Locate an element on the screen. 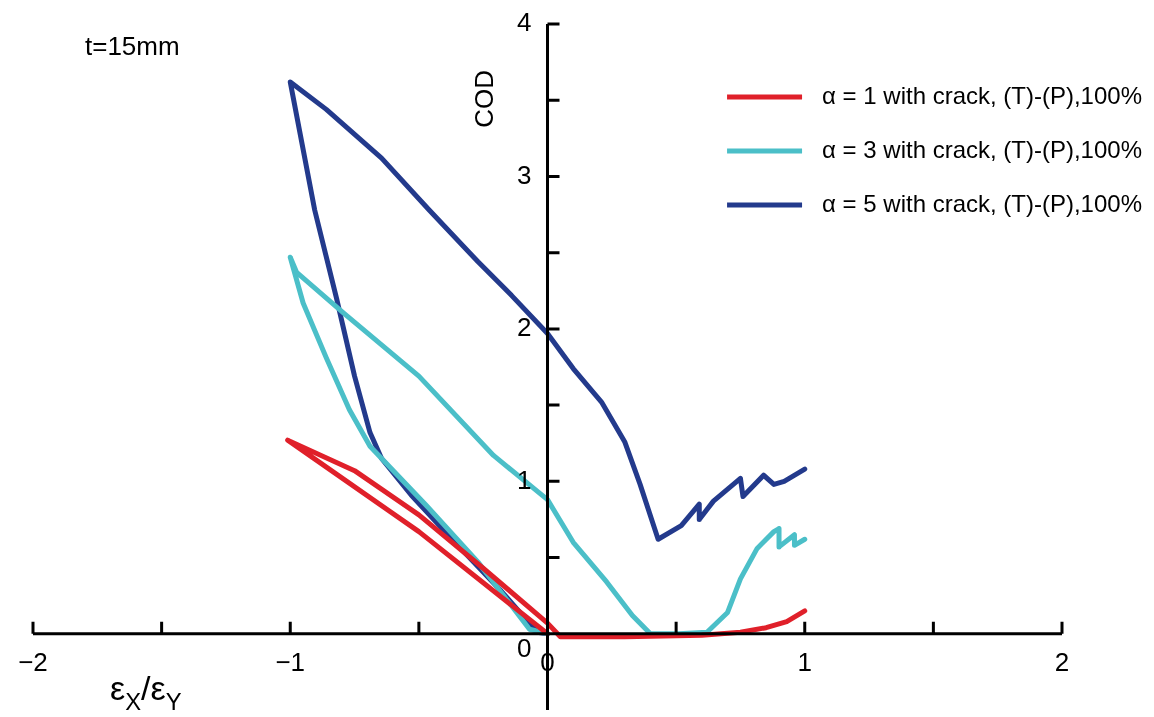 The width and height of the screenshot is (1154, 717). y-tick-label: 4 is located at coordinates (524, 22).